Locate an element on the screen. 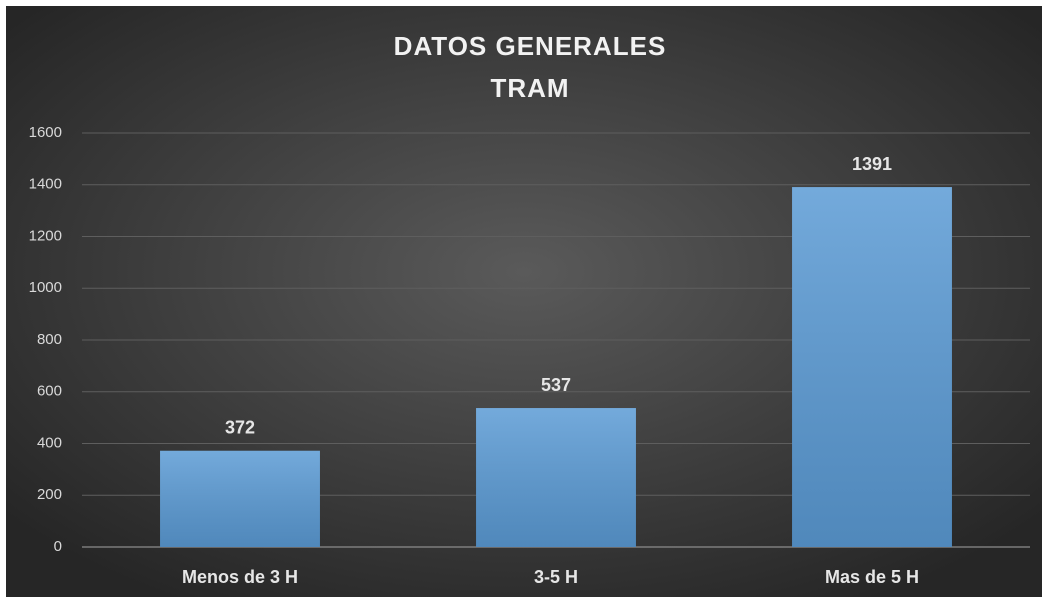  y-tick-label: 1600 is located at coordinates (45, 132).